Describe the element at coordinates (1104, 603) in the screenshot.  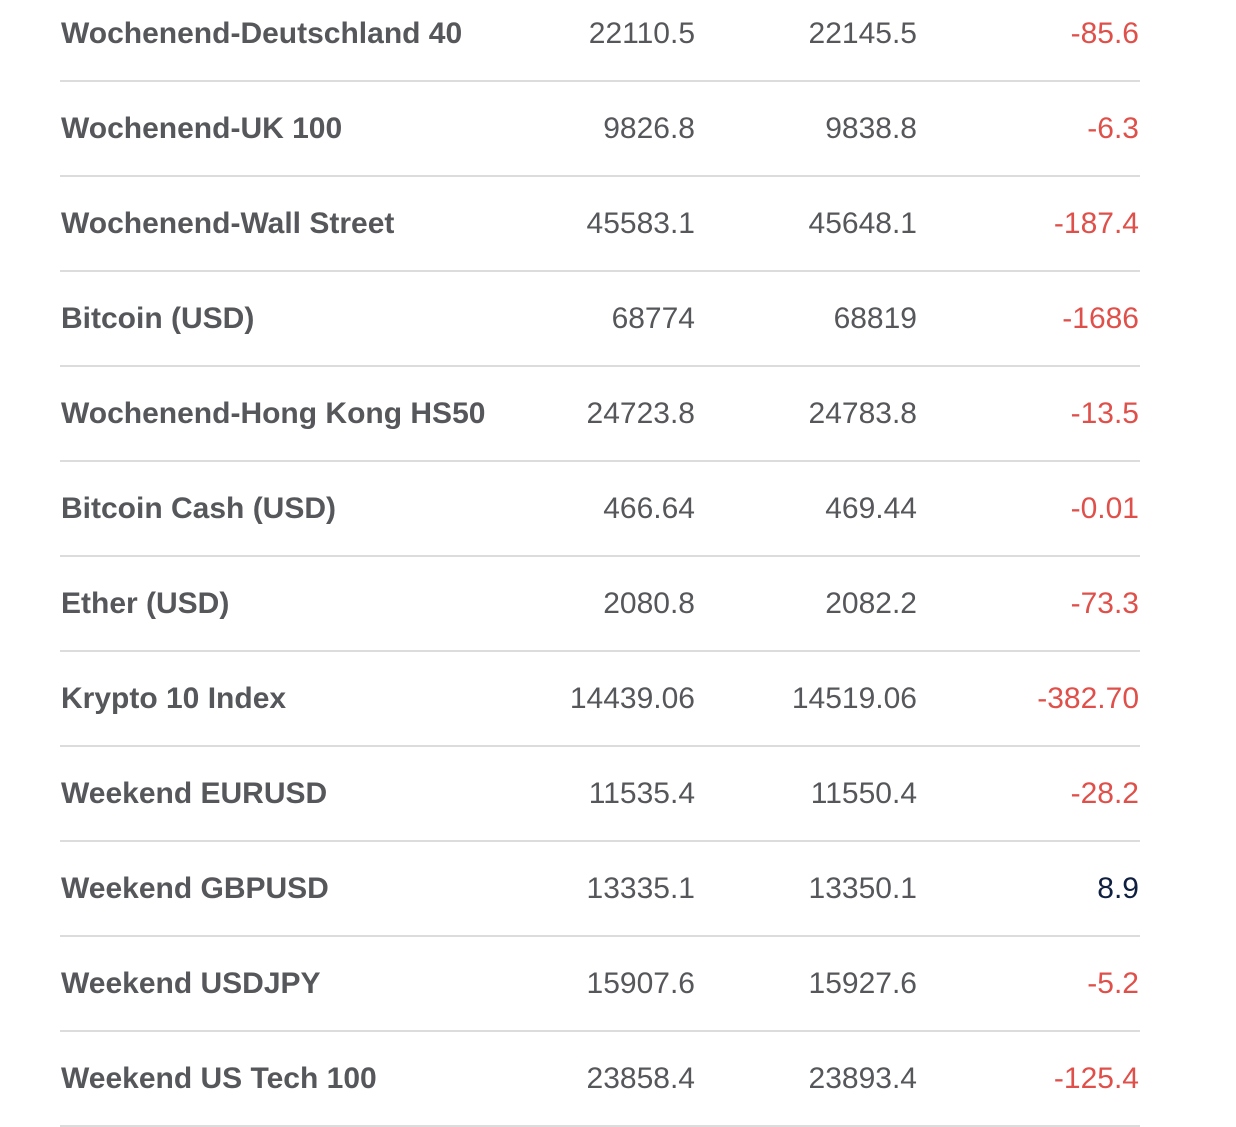
I see `price-change: -73.3` at that location.